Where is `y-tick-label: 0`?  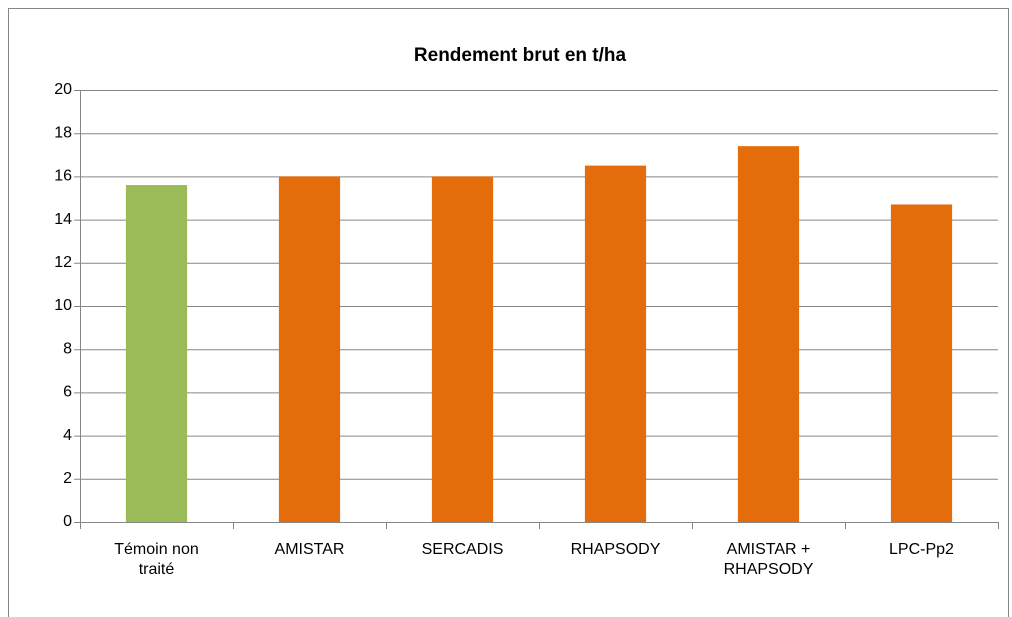 y-tick-label: 0 is located at coordinates (67, 521).